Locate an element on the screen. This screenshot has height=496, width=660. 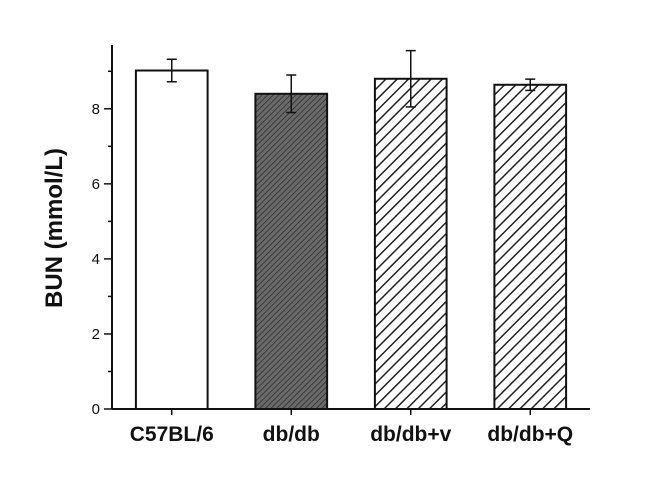
x-tick-label: C57BL/6 is located at coordinates (172, 434).